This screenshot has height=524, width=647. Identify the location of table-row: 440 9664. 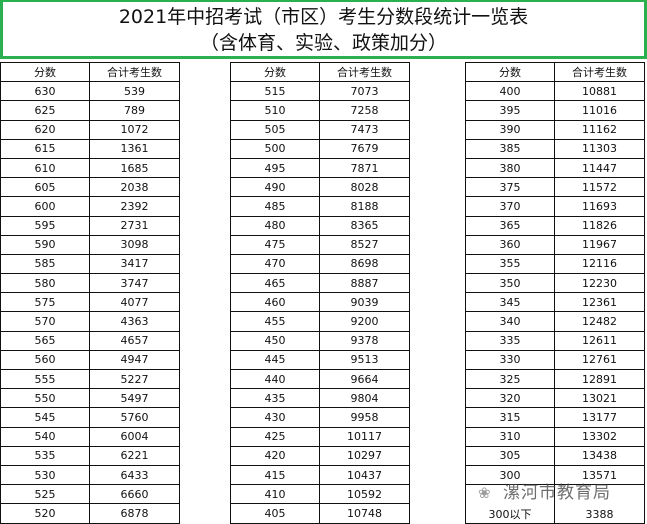
(320, 379).